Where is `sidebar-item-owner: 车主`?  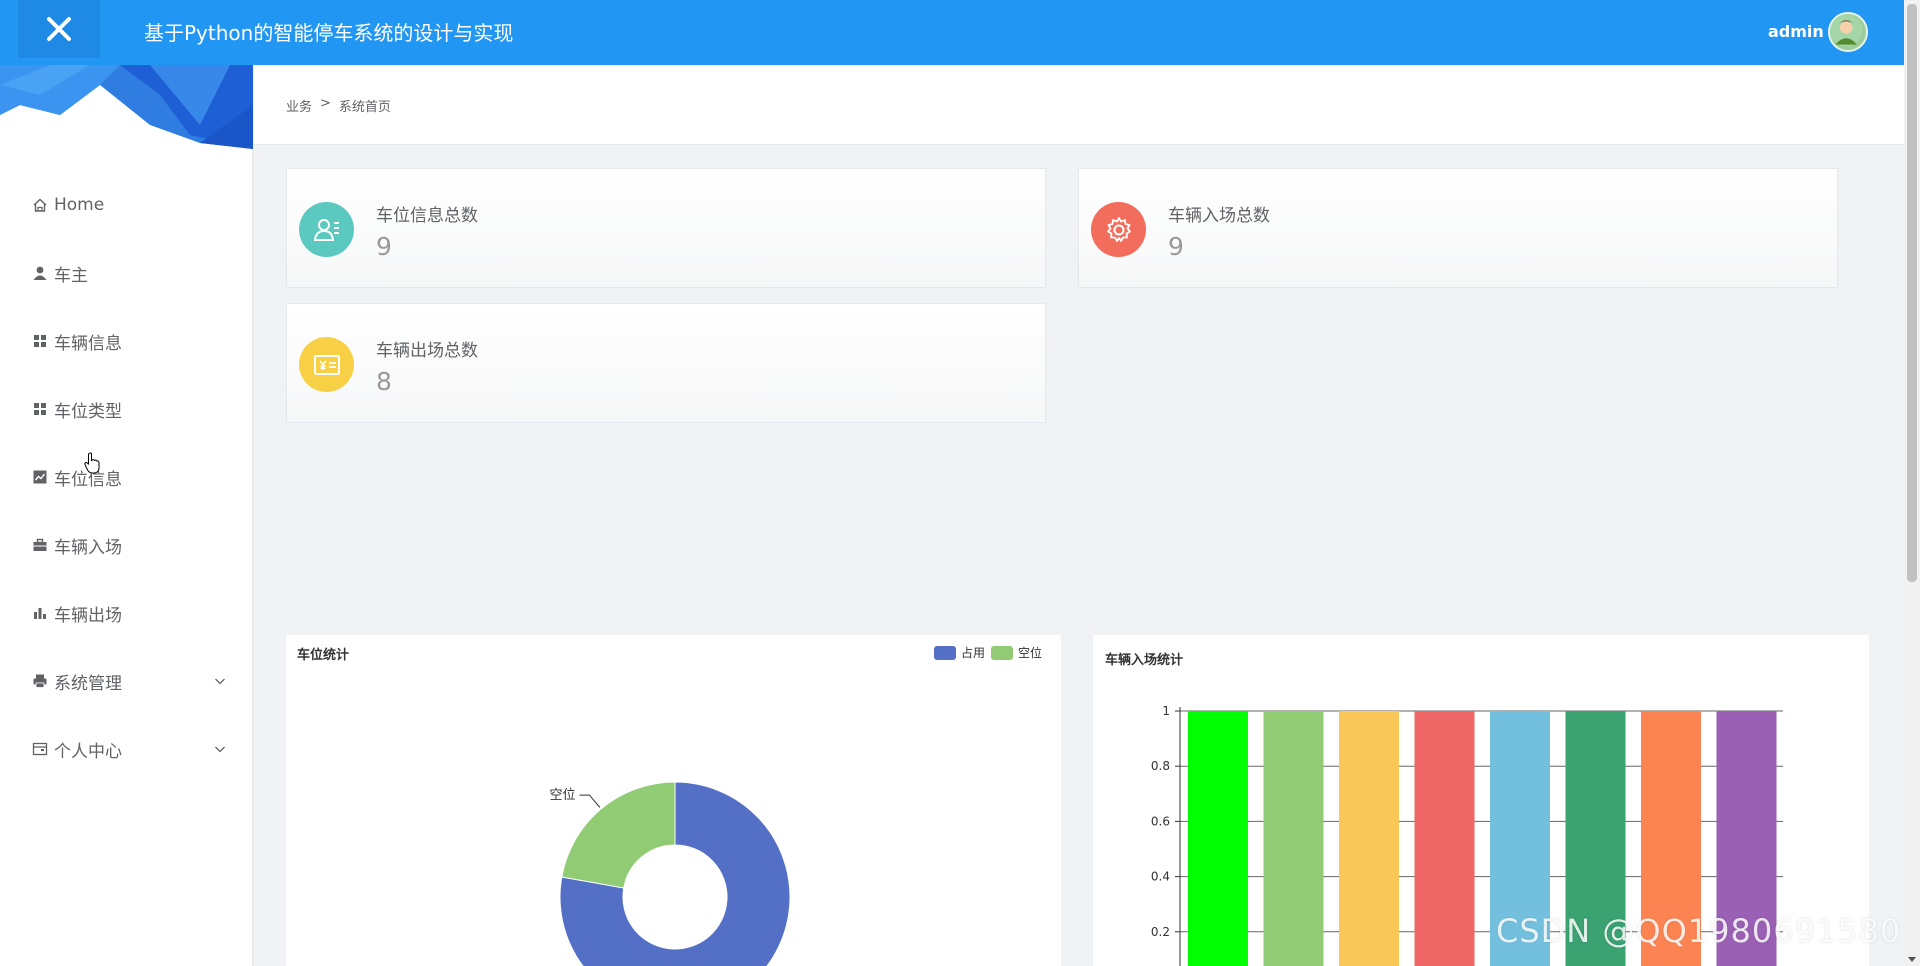 sidebar-item-owner: 车主 is located at coordinates (126, 273).